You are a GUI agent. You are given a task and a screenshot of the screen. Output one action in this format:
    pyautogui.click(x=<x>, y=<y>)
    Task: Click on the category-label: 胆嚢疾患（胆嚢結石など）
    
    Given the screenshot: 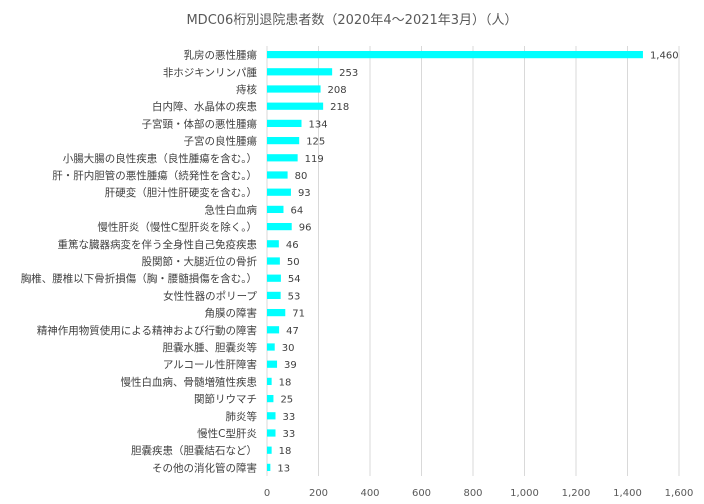 What is the action you would take?
    pyautogui.click(x=194, y=450)
    